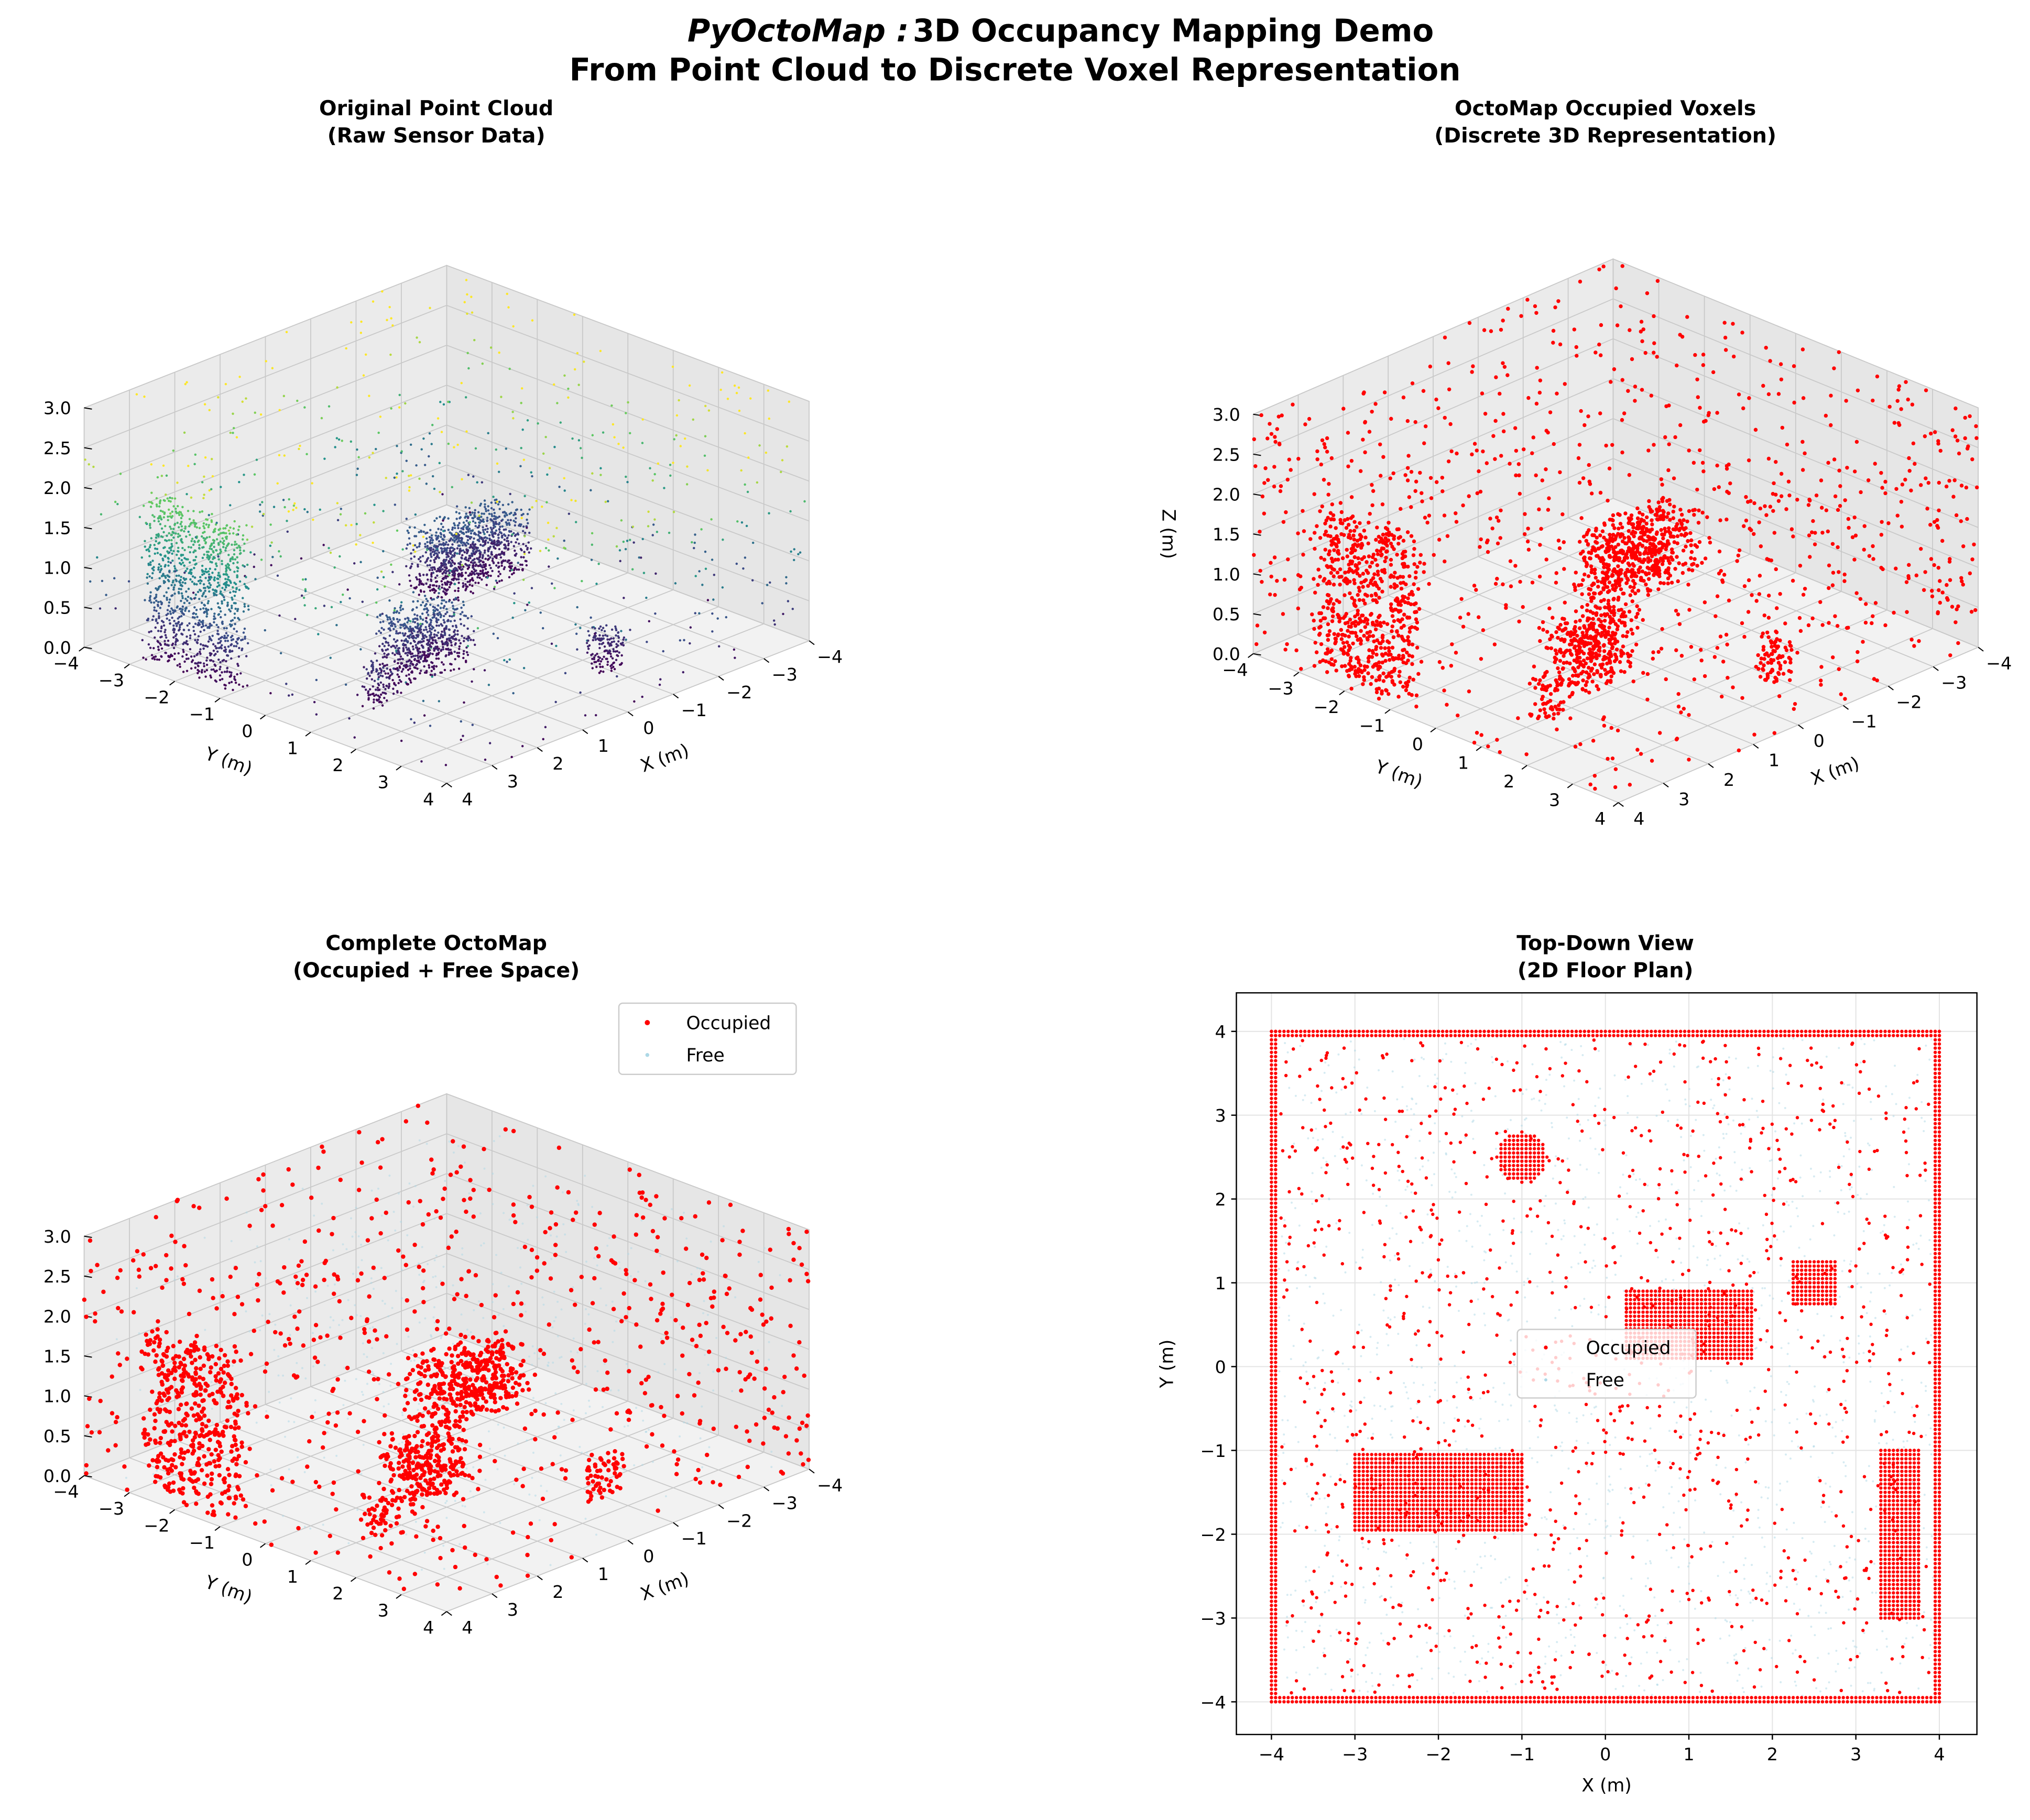 This screenshot has height=1820, width=2030. Describe the element at coordinates (88, 648) in the screenshot. I see `tick-mark` at that location.